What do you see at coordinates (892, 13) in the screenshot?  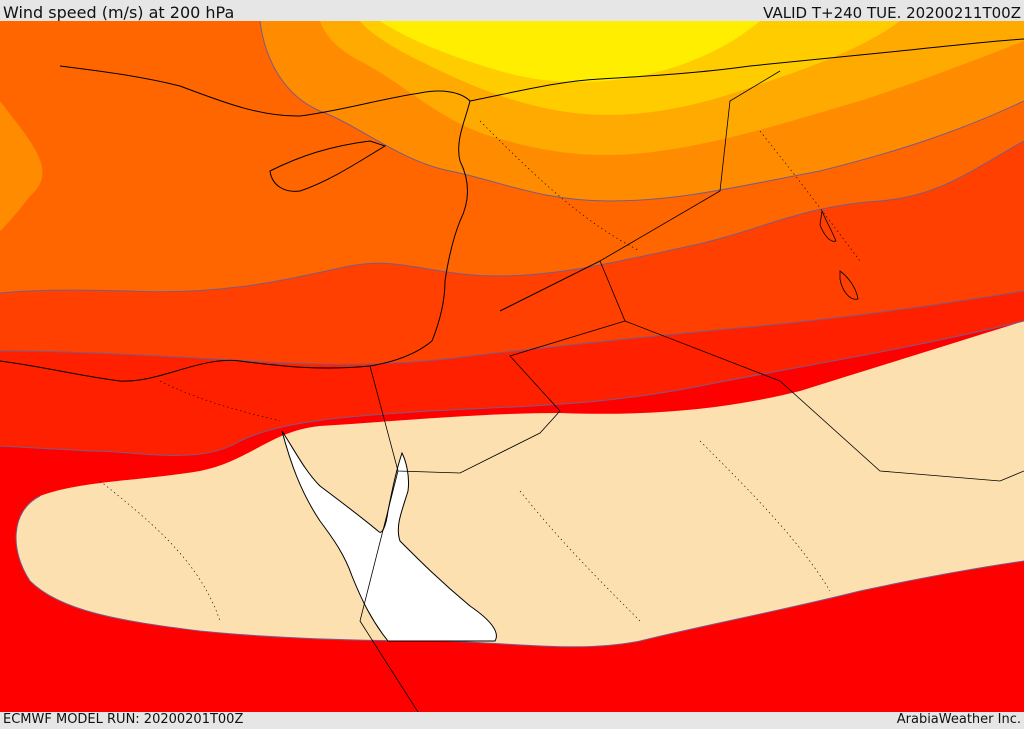 I see `valid-time-label: VALID T+240 TUE. 20200211T00Z` at bounding box center [892, 13].